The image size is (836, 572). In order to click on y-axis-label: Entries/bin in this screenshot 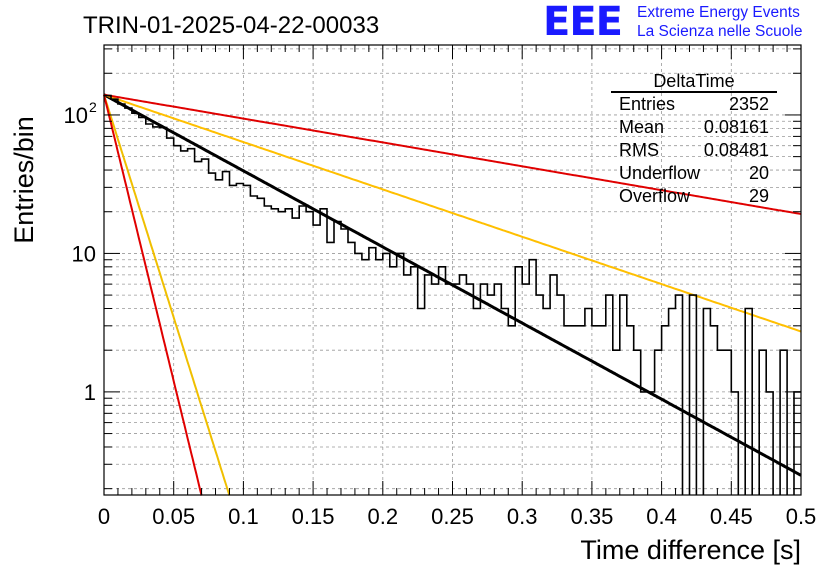, I will do `click(24, 180)`.